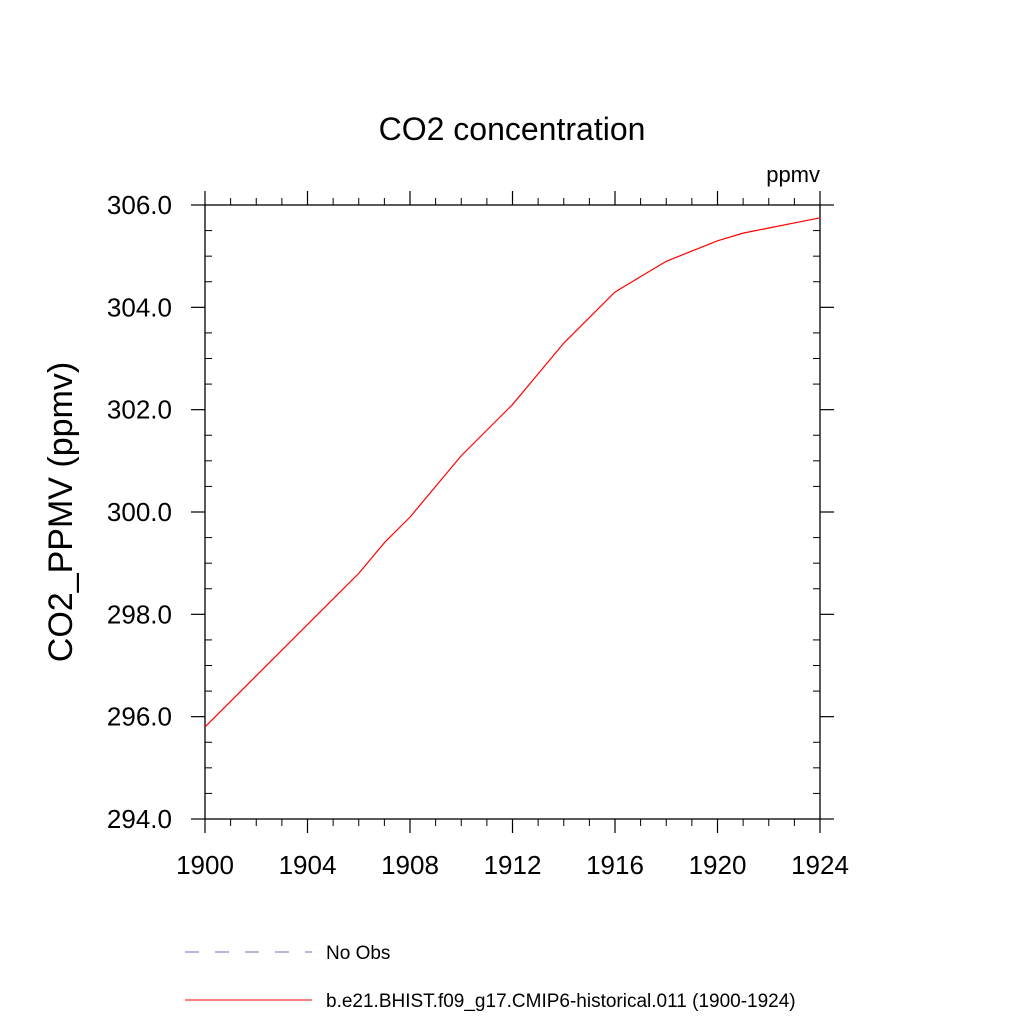 The height and width of the screenshot is (1024, 1024). What do you see at coordinates (793, 174) in the screenshot?
I see `units-label: ppmv` at bounding box center [793, 174].